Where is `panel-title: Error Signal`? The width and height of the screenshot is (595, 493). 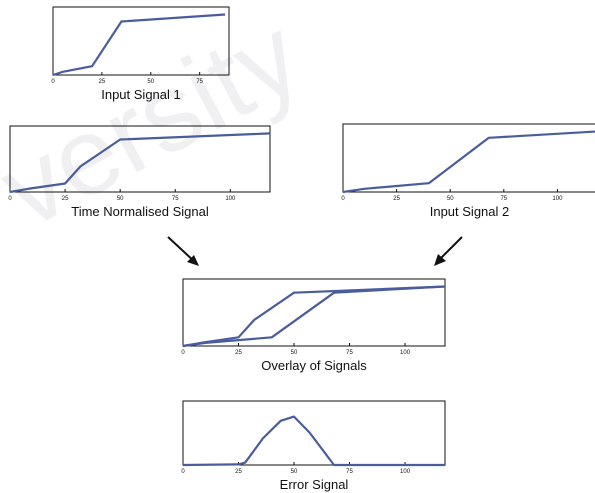
panel-title: Error Signal is located at coordinates (314, 484).